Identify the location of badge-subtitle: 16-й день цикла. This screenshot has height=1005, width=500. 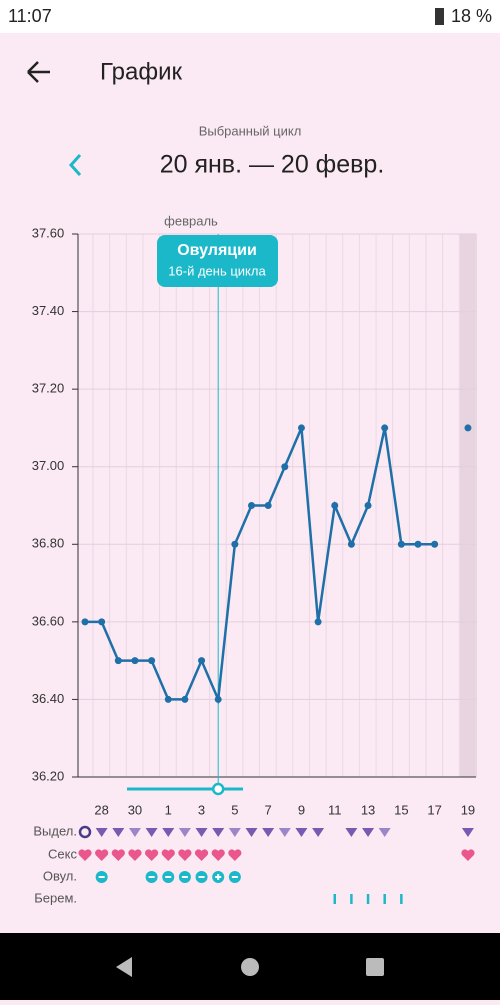
(217, 270).